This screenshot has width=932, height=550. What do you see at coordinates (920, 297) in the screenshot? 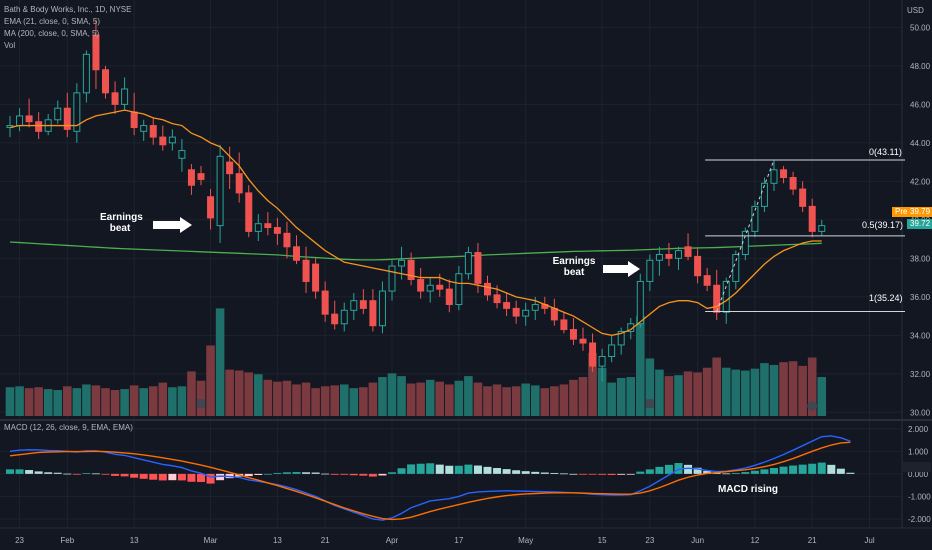
I see `price-tick-label: 36.00` at bounding box center [920, 297].